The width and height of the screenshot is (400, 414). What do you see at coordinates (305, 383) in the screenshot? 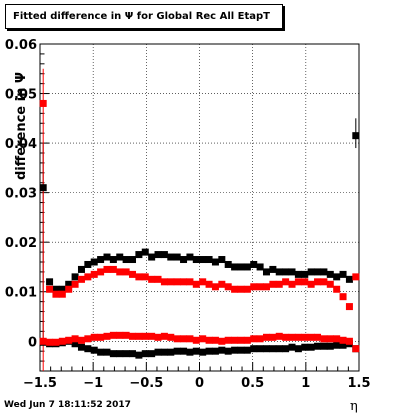
I see `x-tick-label: 1` at bounding box center [305, 383].